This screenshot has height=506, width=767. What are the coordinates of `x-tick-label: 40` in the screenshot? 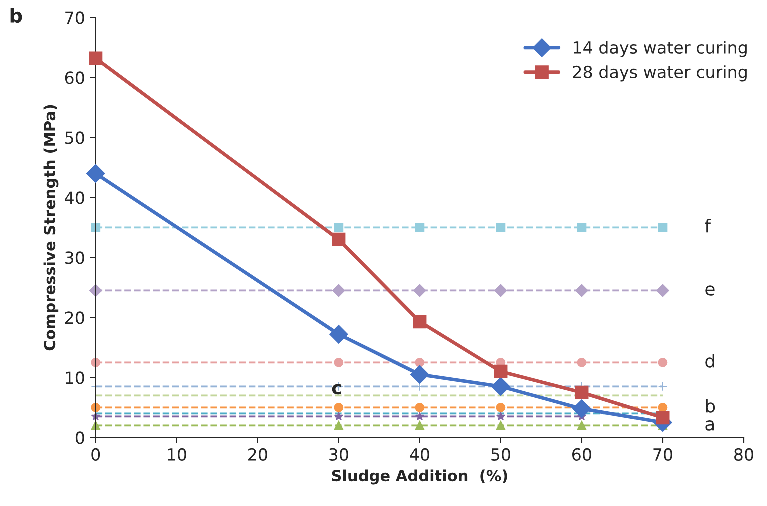 It's located at (420, 455).